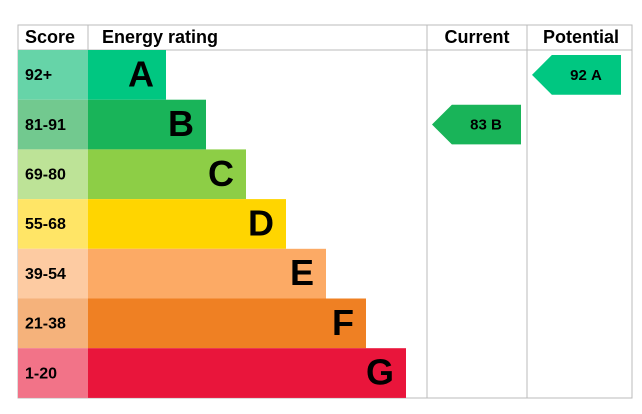 The image size is (642, 414). Describe the element at coordinates (496, 125) in the screenshot. I see `current-letter: B` at that location.